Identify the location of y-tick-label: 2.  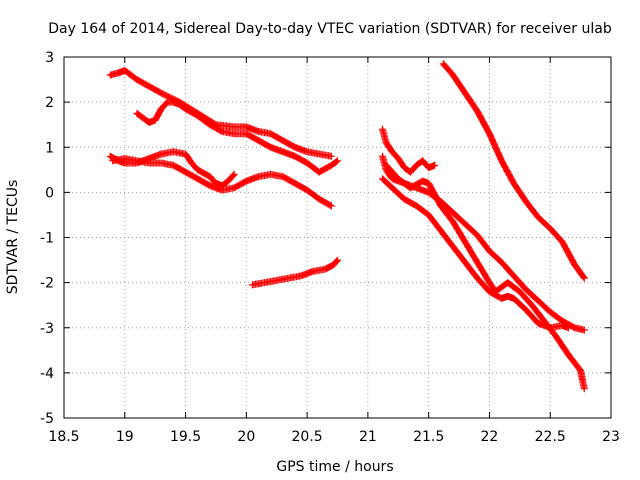
(49, 103).